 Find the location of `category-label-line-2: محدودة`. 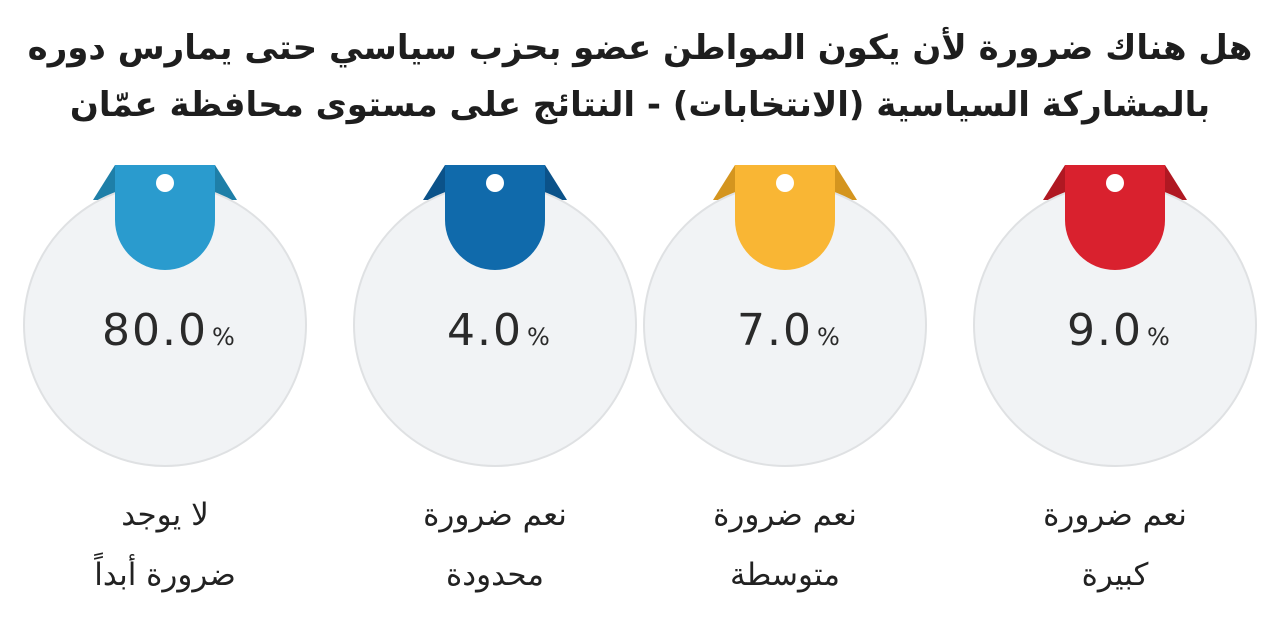

category-label-line-2: محدودة is located at coordinates (495, 575).